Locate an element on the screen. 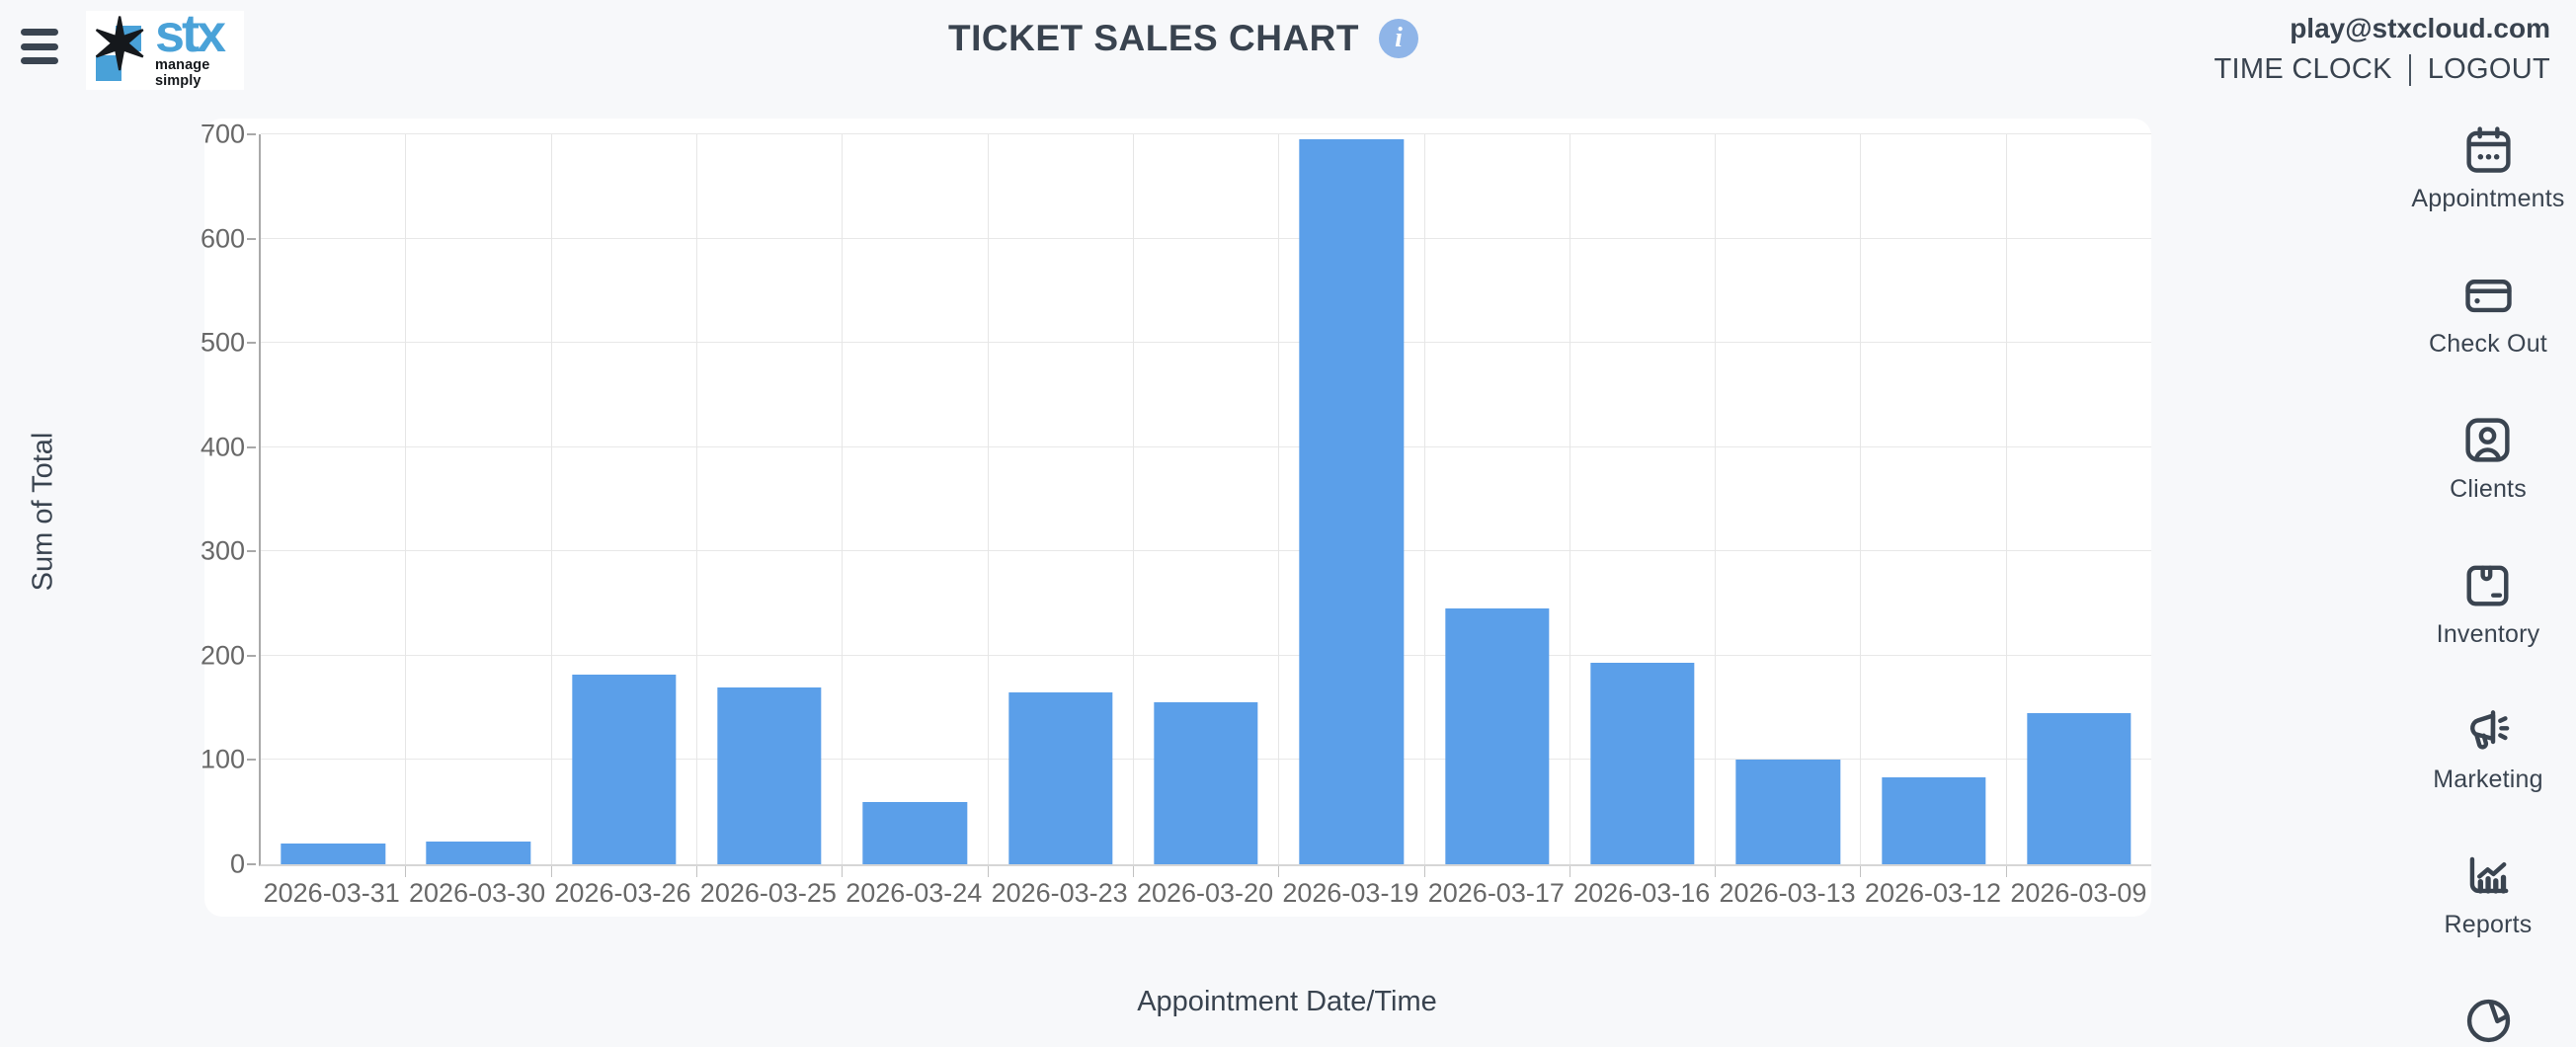 This screenshot has width=2576, height=1047. time-clock-link: TIME CLOCK is located at coordinates (2303, 69).